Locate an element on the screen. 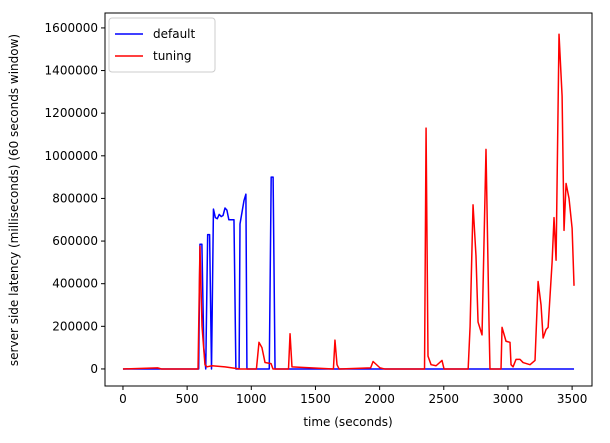 The height and width of the screenshot is (443, 610). y-tick-label: 1400000 is located at coordinates (71, 71).